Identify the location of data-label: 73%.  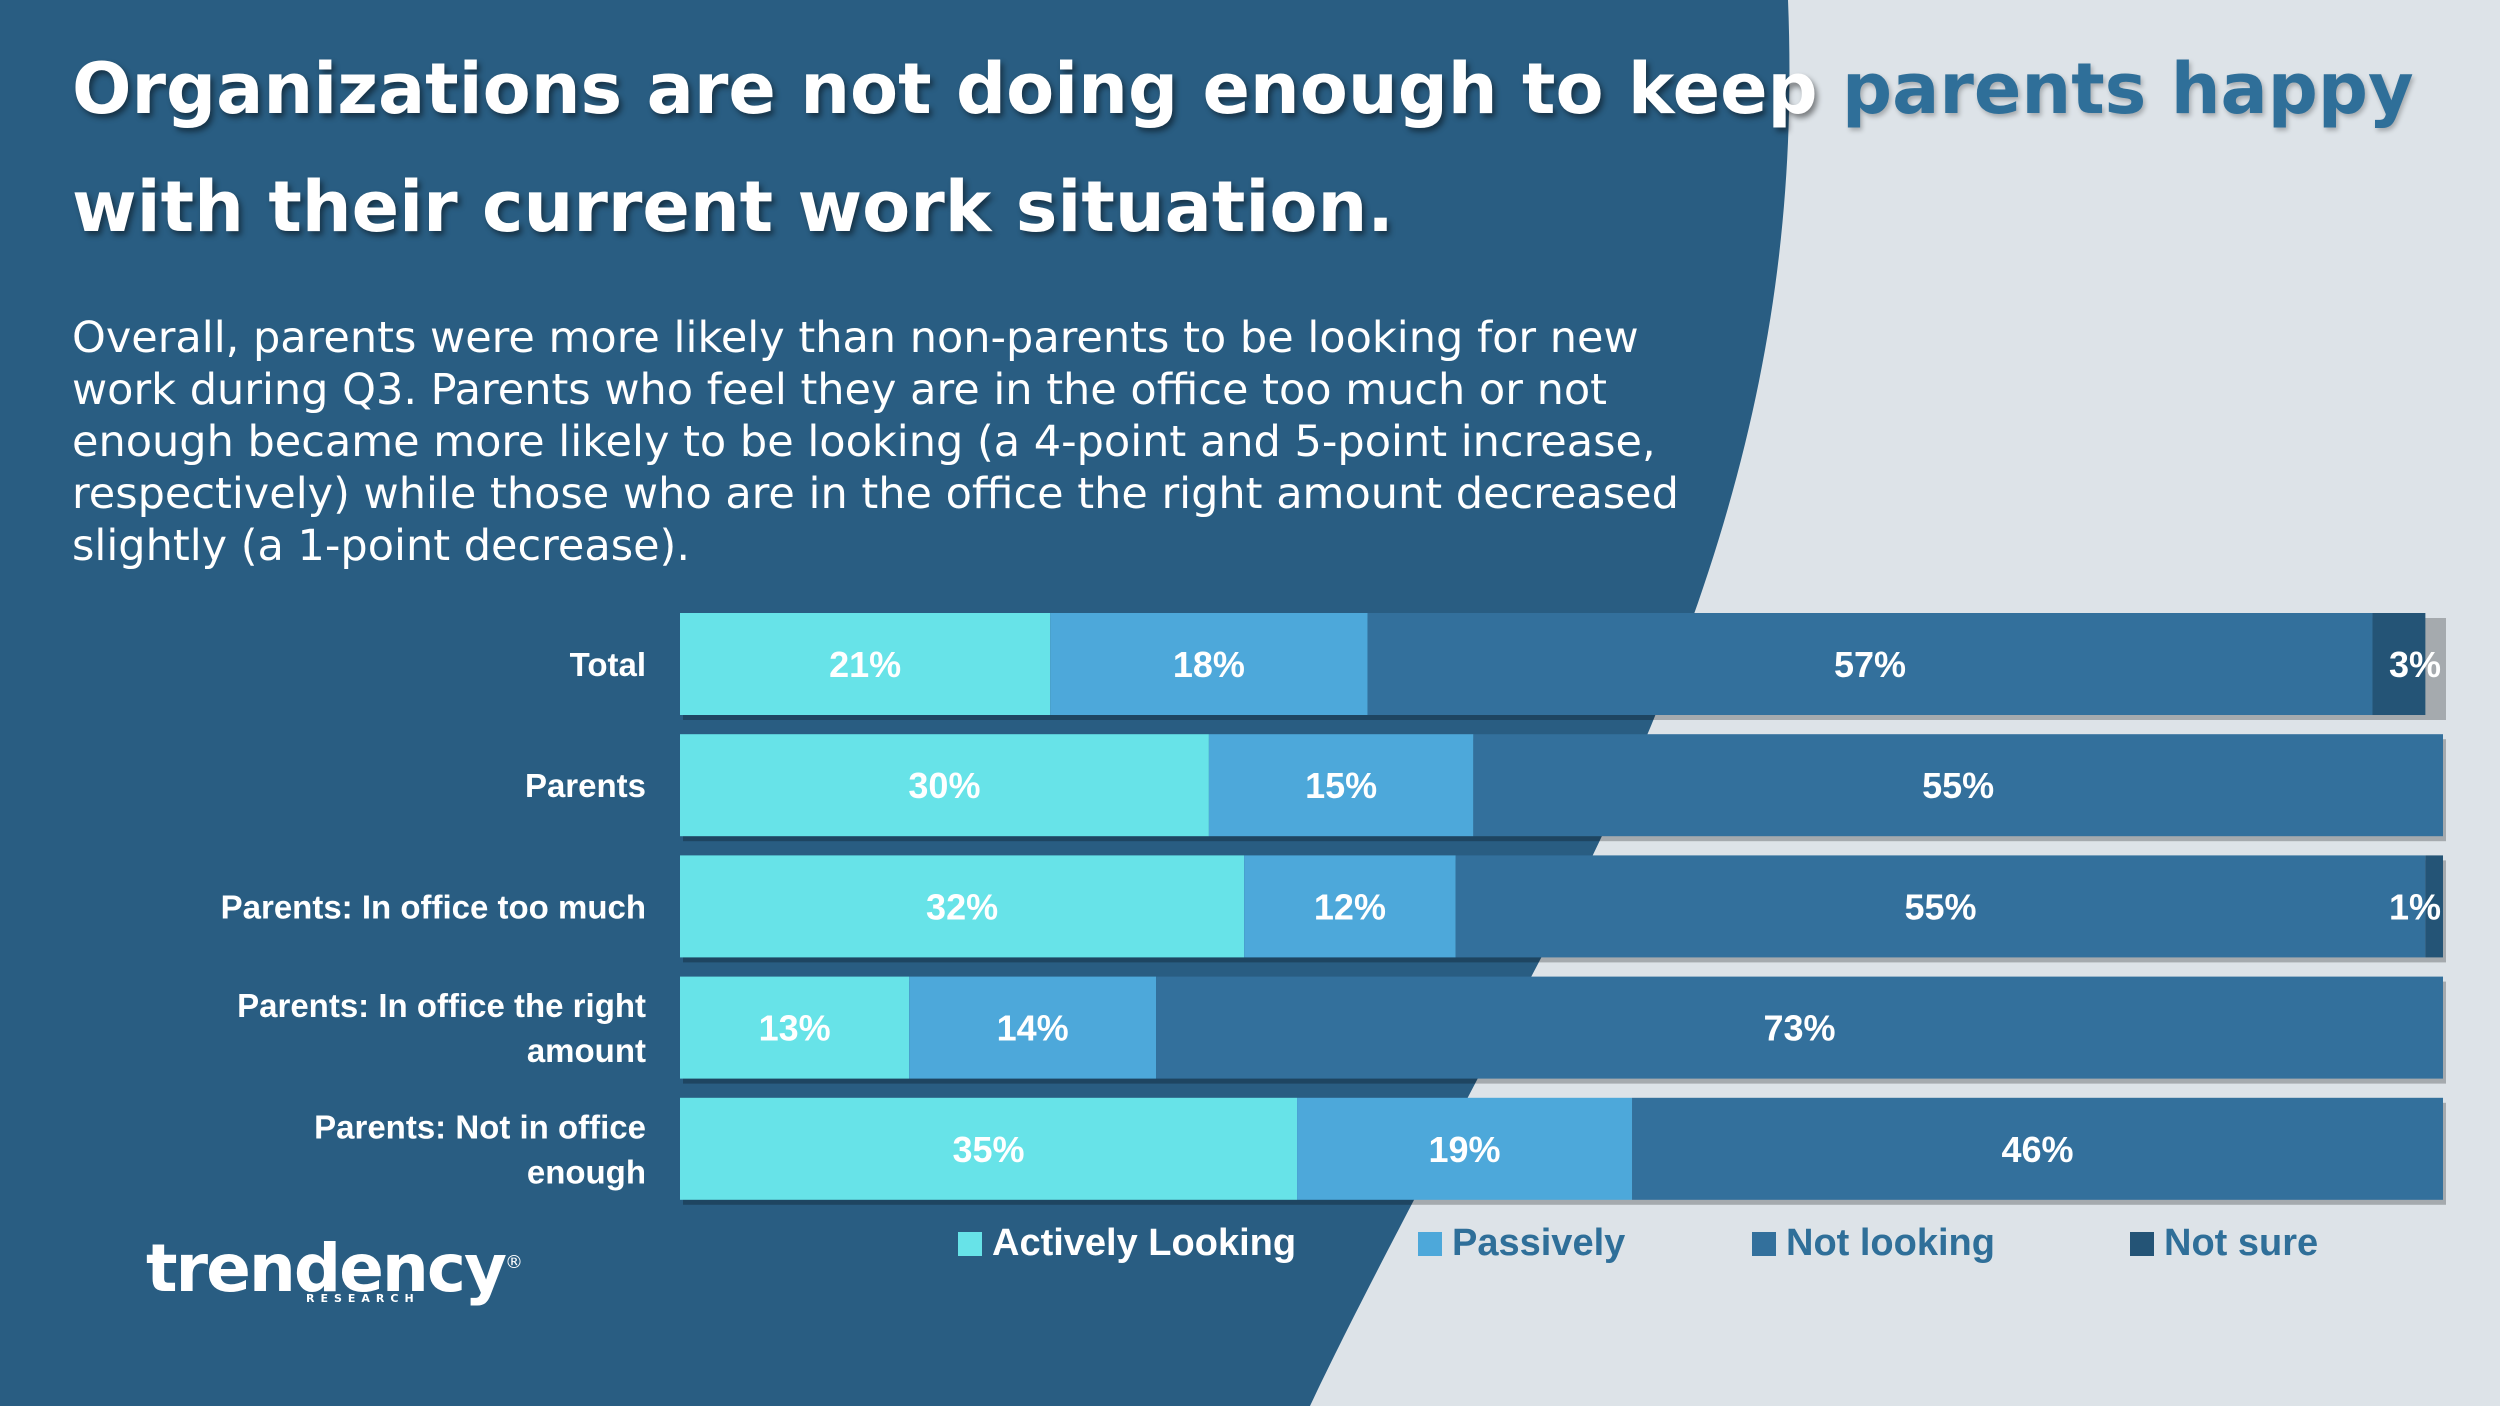
(1799, 1028).